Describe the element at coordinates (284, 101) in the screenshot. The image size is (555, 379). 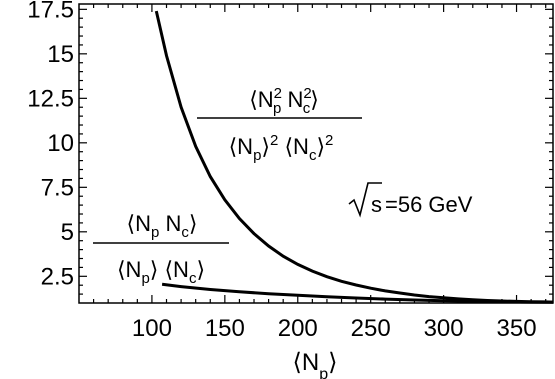
I see `svg-text:⟨N2p N2c⟩: ⟨N2 p N2 c⟩` at that location.